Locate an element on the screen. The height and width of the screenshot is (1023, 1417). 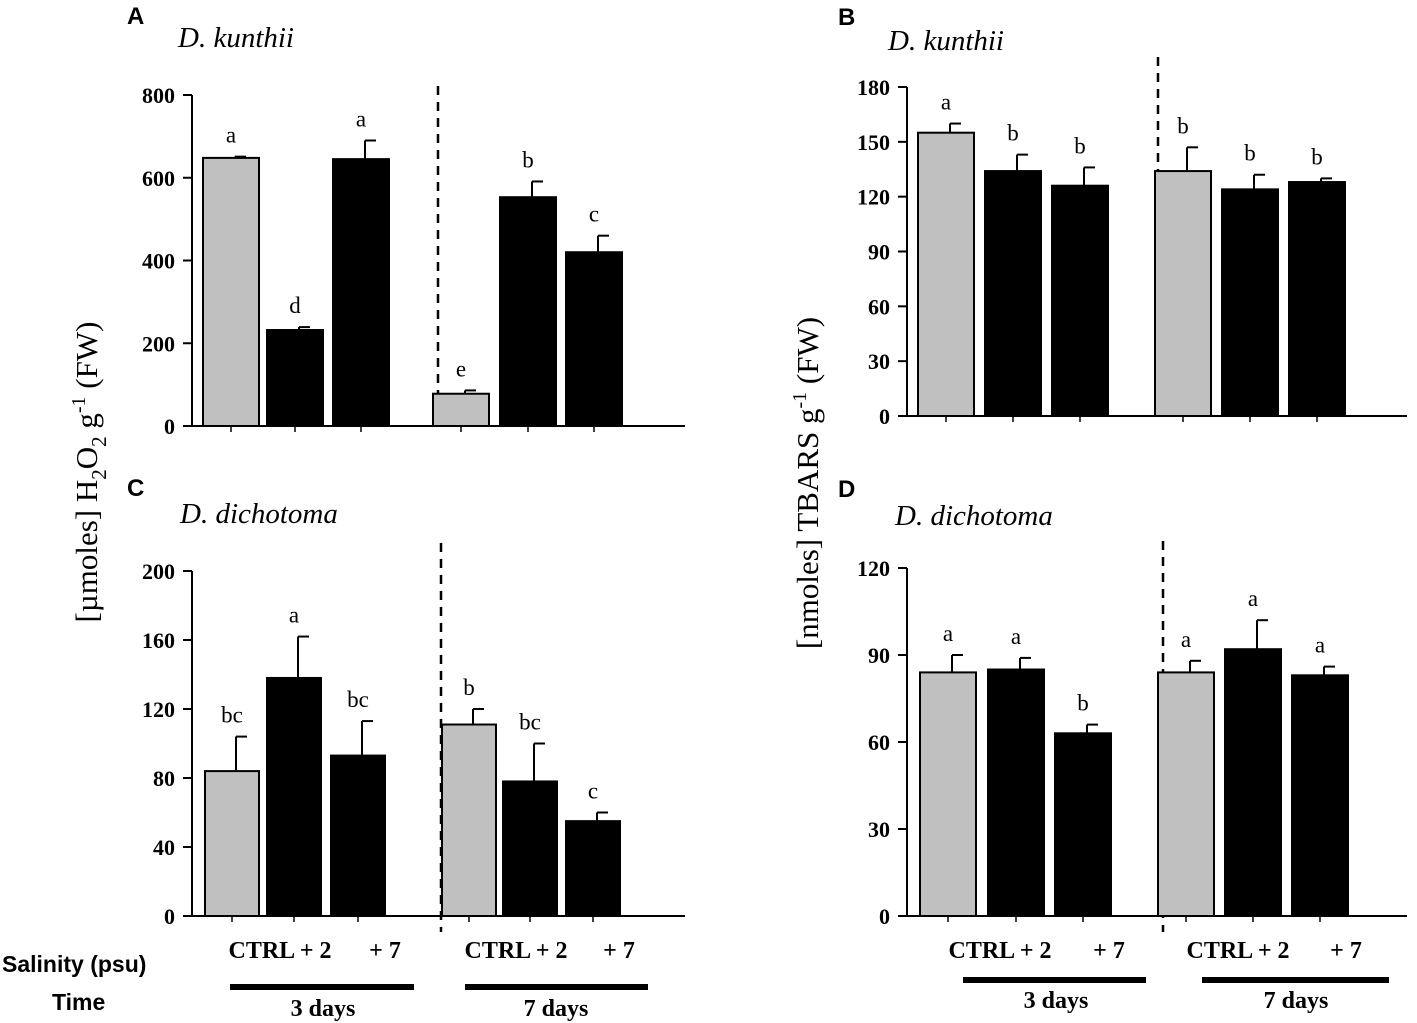
significance-letter-a-4: e is located at coordinates (461, 368).